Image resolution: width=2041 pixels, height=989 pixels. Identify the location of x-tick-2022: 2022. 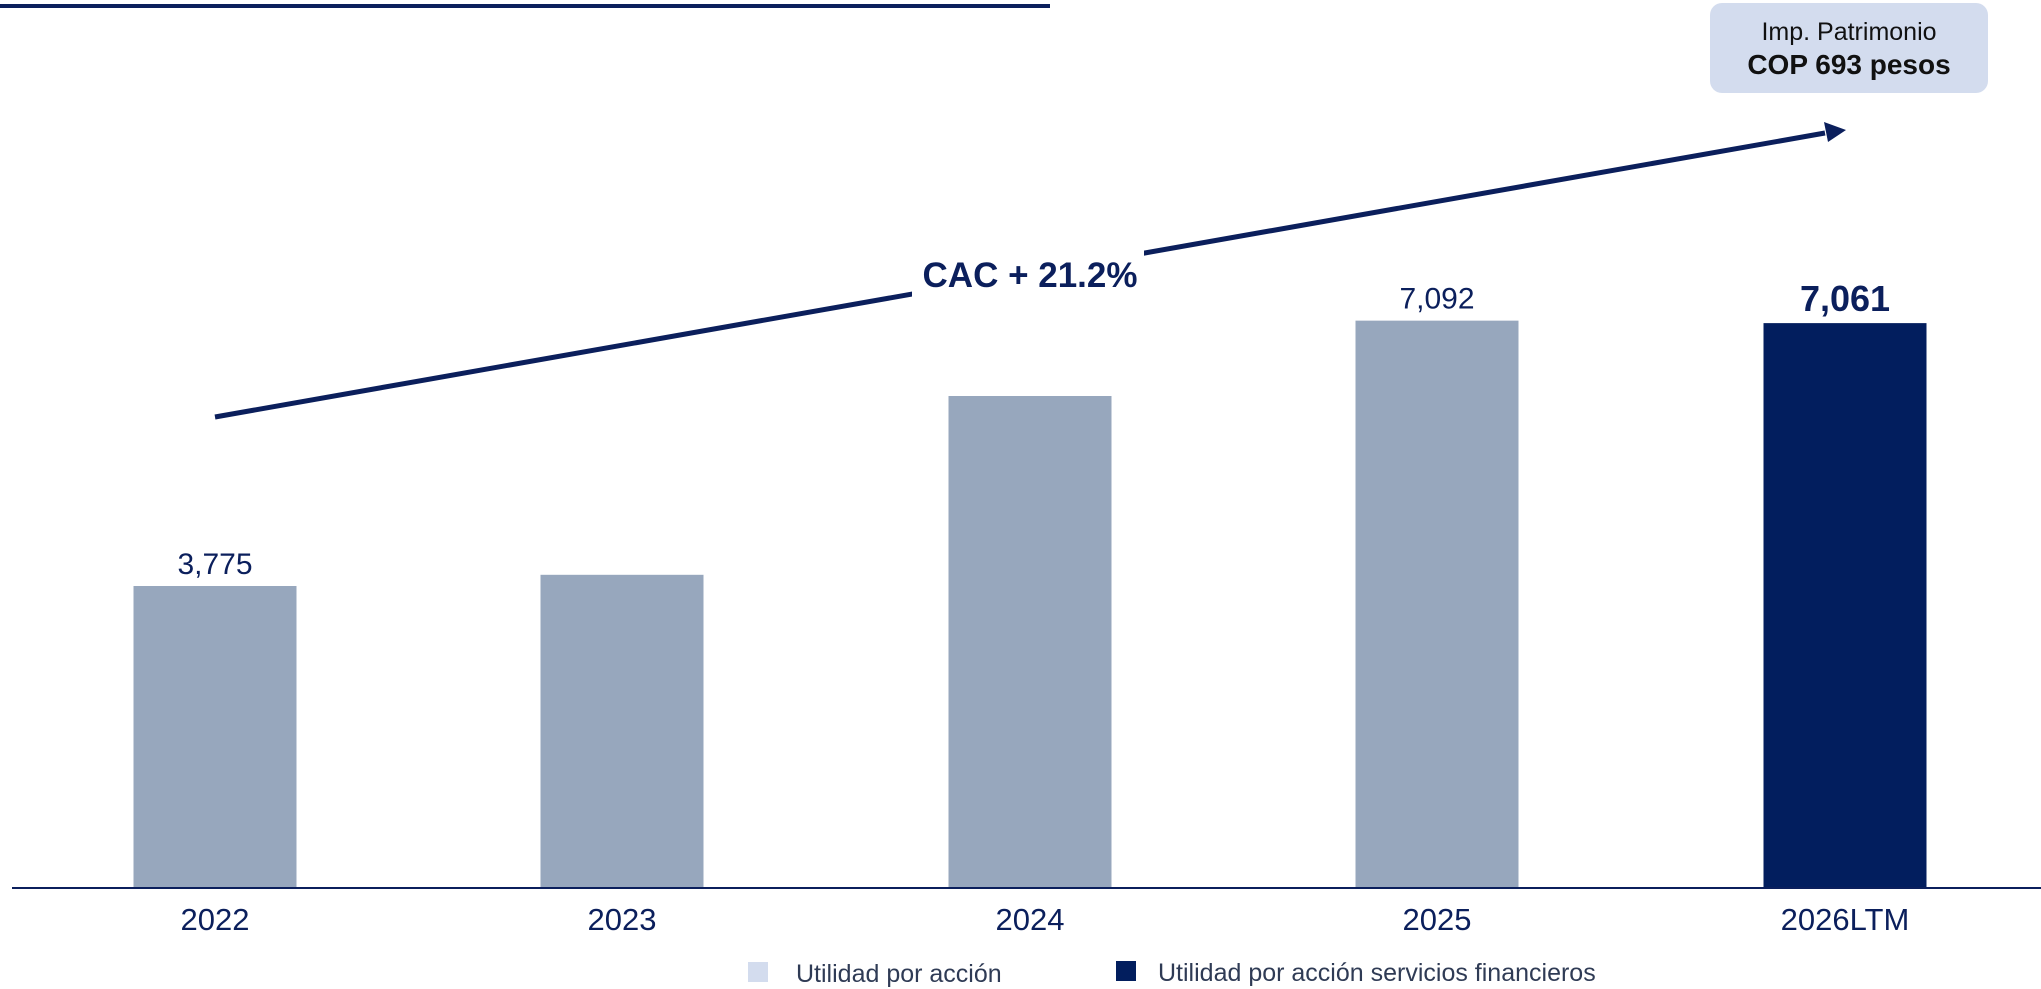
(215, 919).